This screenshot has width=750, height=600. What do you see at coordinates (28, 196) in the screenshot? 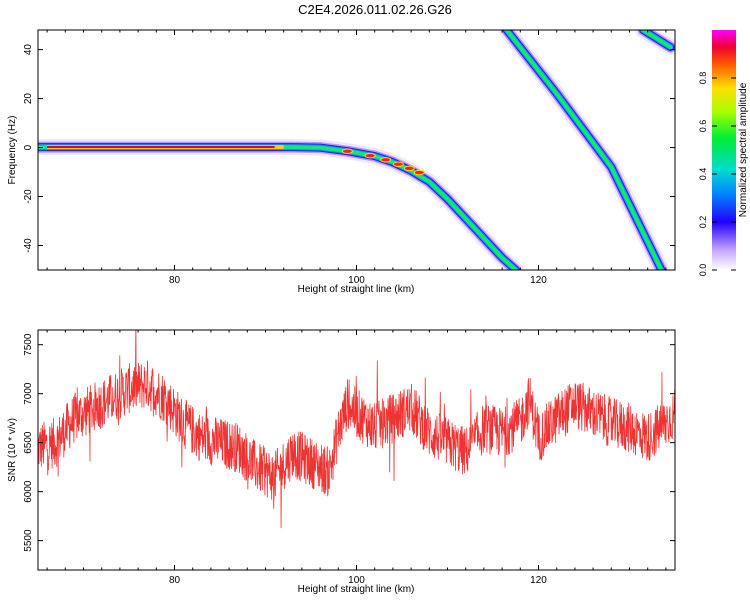
I see `spectrogram-y-tick-label: -20` at bounding box center [28, 196].